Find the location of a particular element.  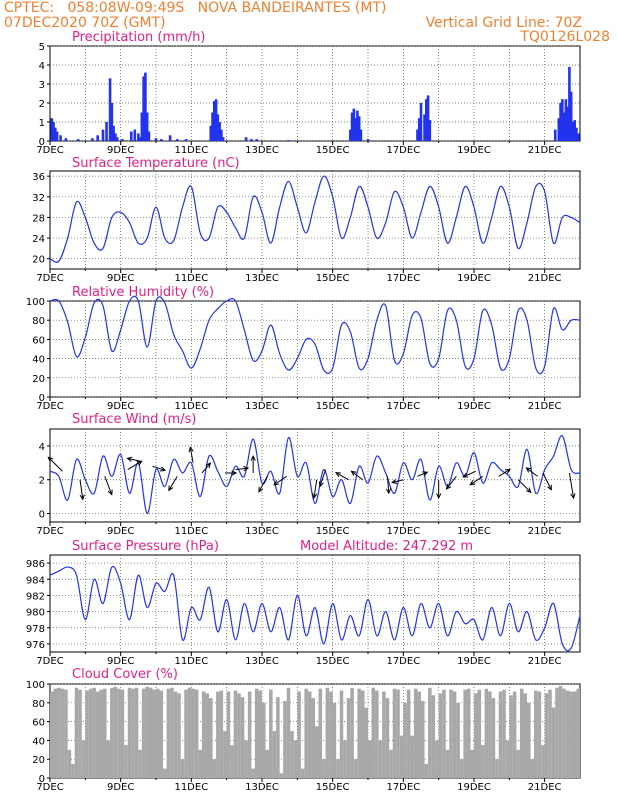

precipitation-xtick-label: 7DEC is located at coordinates (49, 150).